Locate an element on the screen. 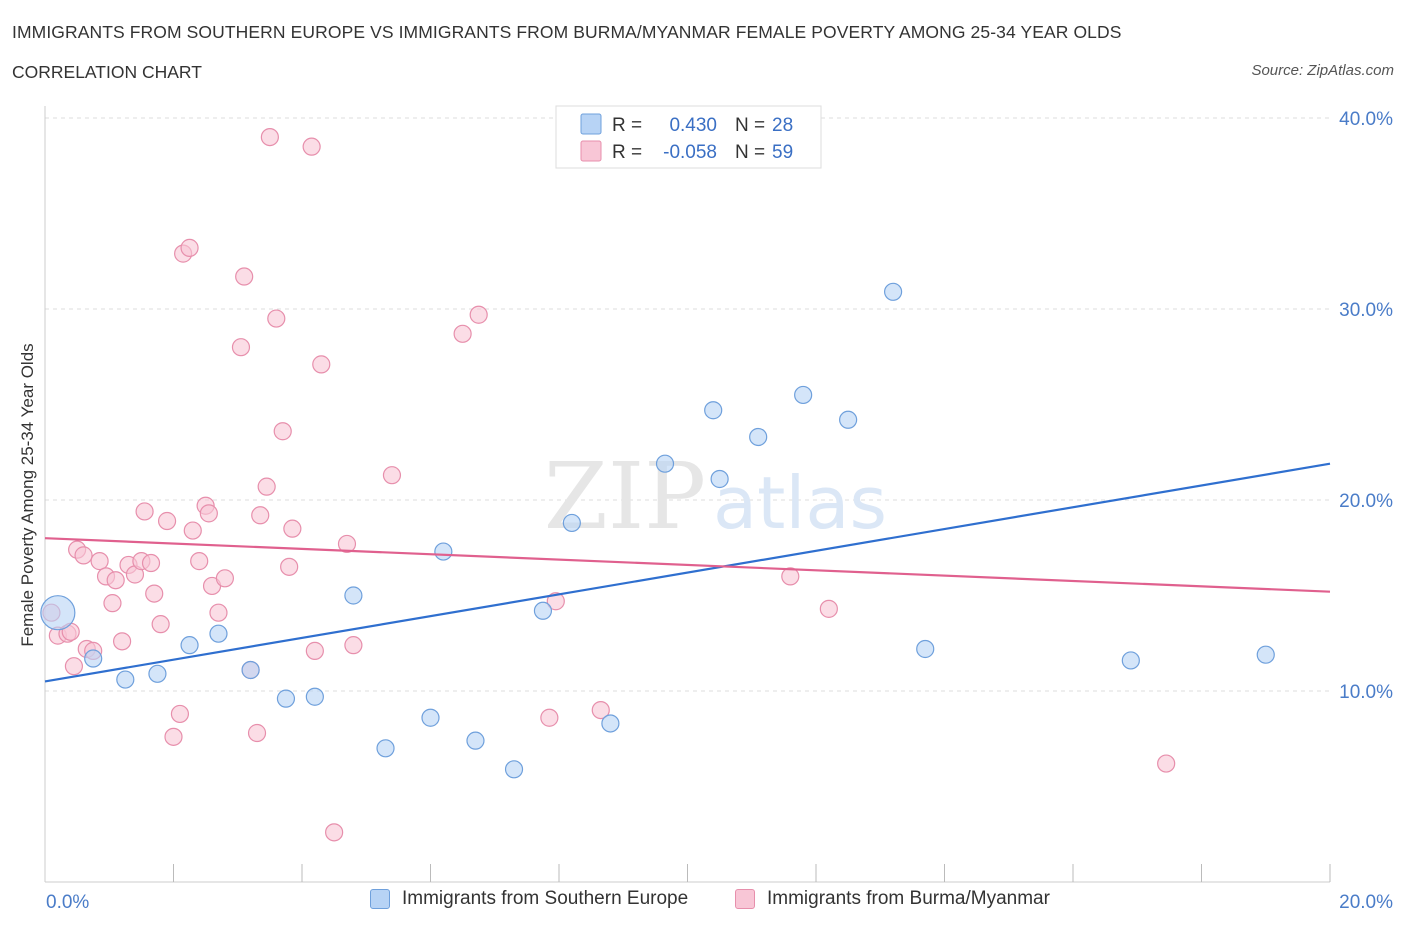 This screenshot has width=1406, height=930. watermark-atlas: atlas is located at coordinates (800, 503).